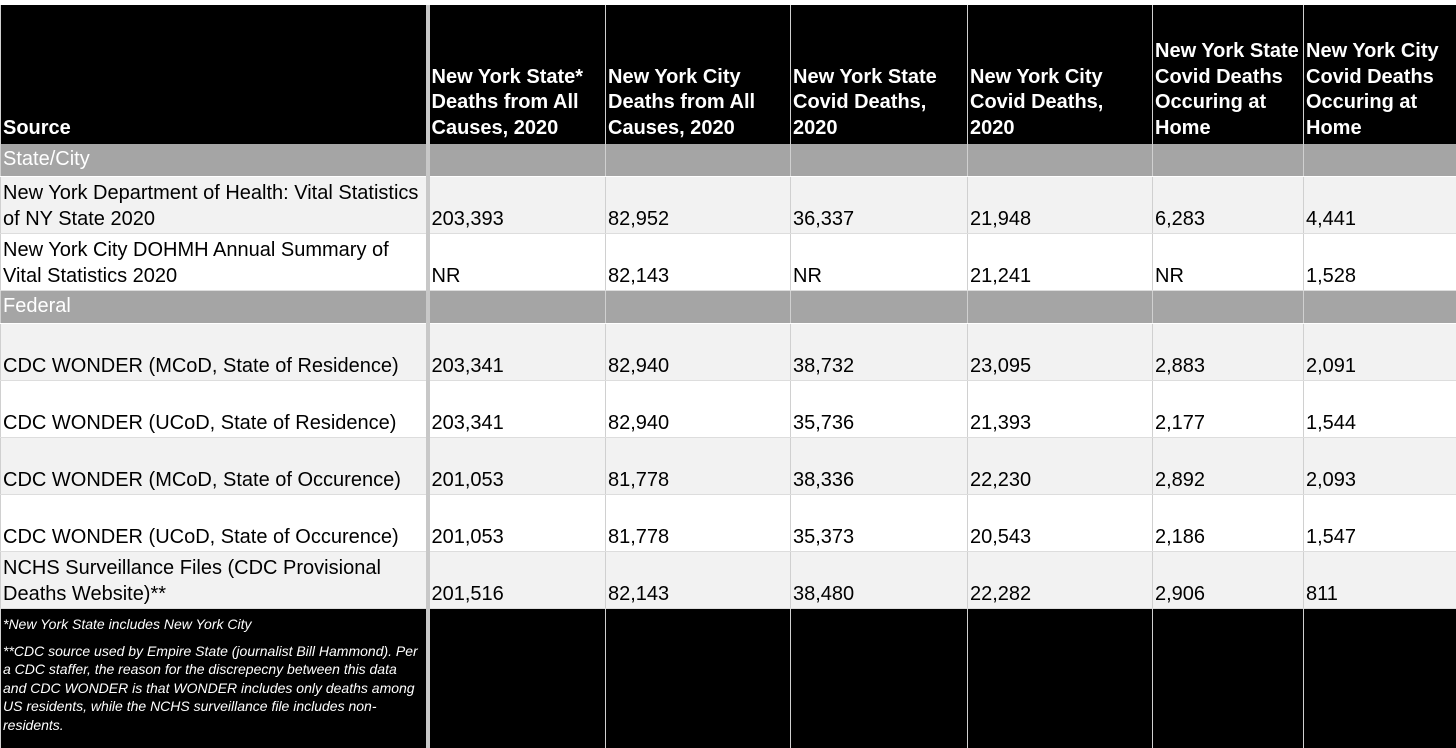 This screenshot has height=748, width=1456. Describe the element at coordinates (214, 74) in the screenshot. I see `column-header: Source` at that location.